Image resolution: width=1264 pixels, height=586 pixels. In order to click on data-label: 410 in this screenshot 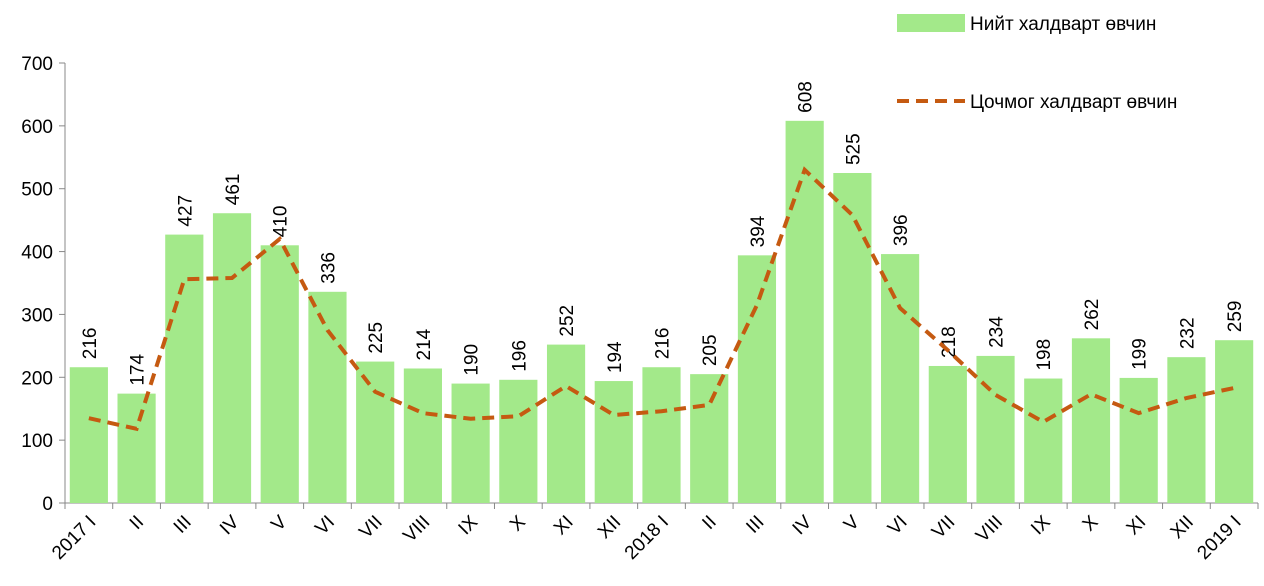, I will do `click(281, 222)`.